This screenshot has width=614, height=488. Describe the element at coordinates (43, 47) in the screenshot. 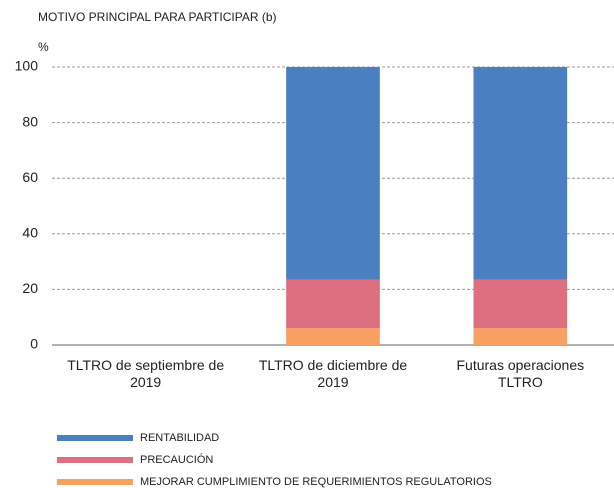

I see `y-axis-label: %` at that location.